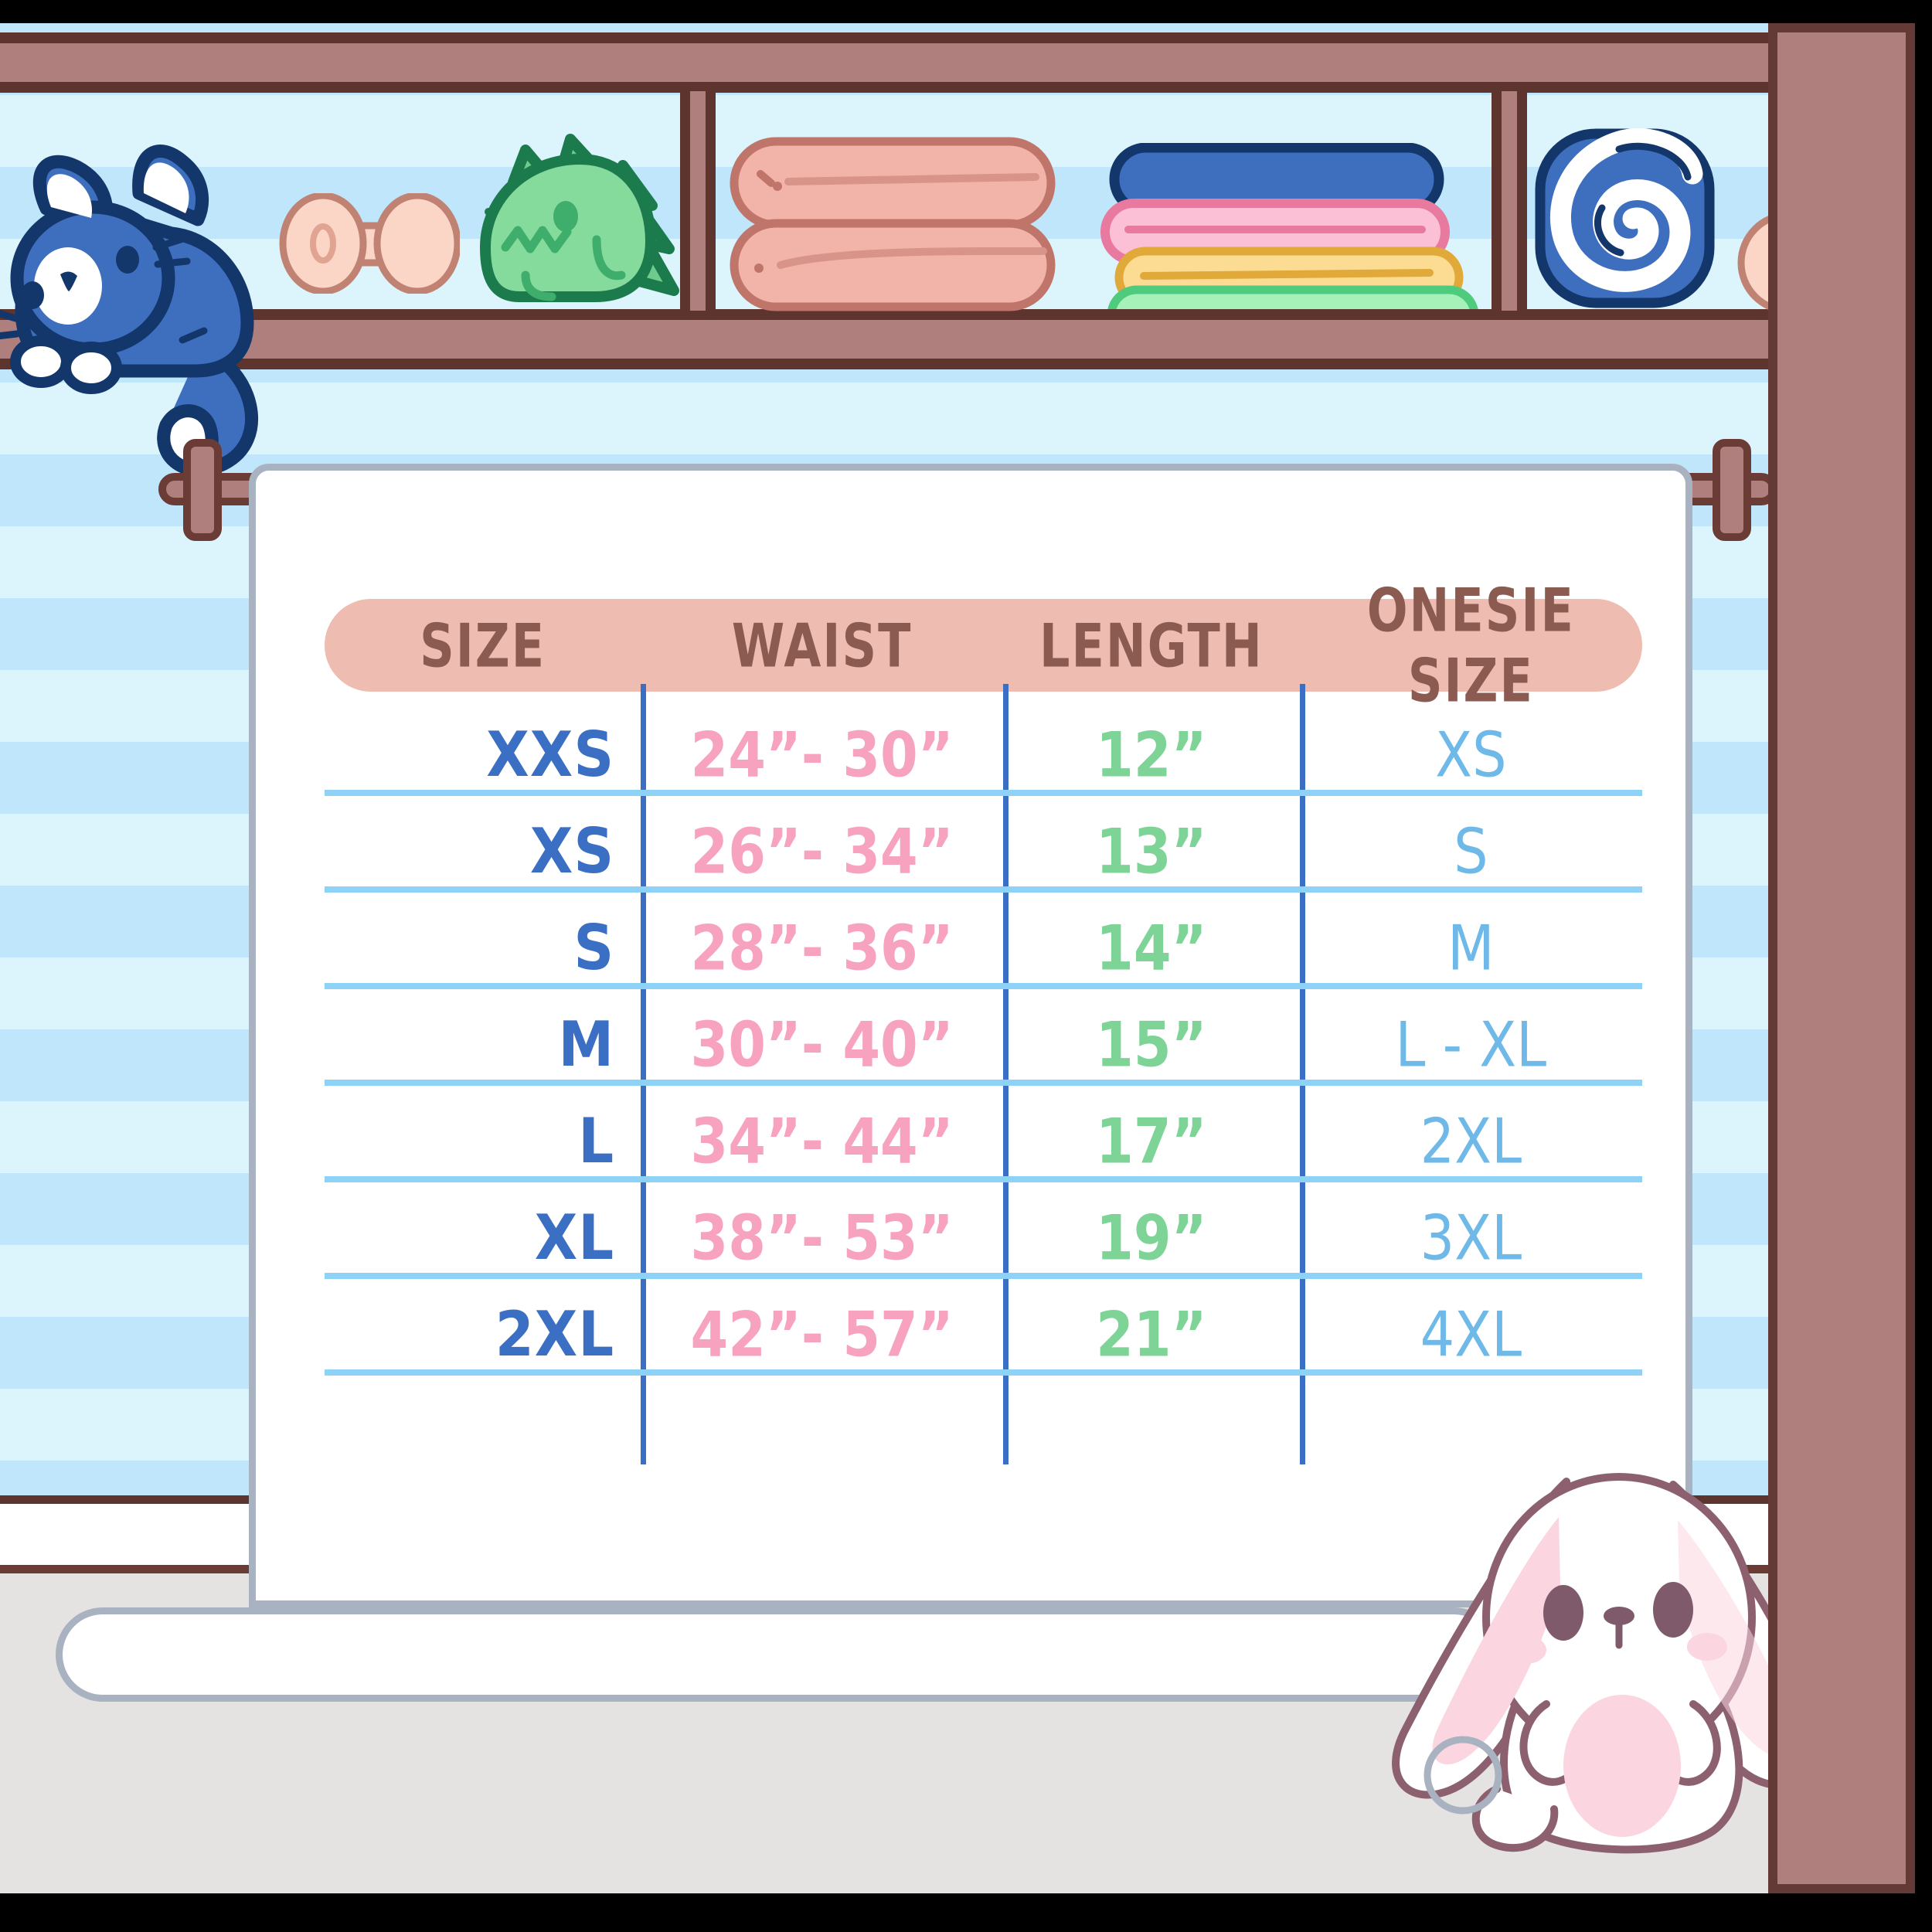 The width and height of the screenshot is (1932, 1932). Describe the element at coordinates (822, 1334) in the screenshot. I see `cell-waist: 42”- 57”` at that location.